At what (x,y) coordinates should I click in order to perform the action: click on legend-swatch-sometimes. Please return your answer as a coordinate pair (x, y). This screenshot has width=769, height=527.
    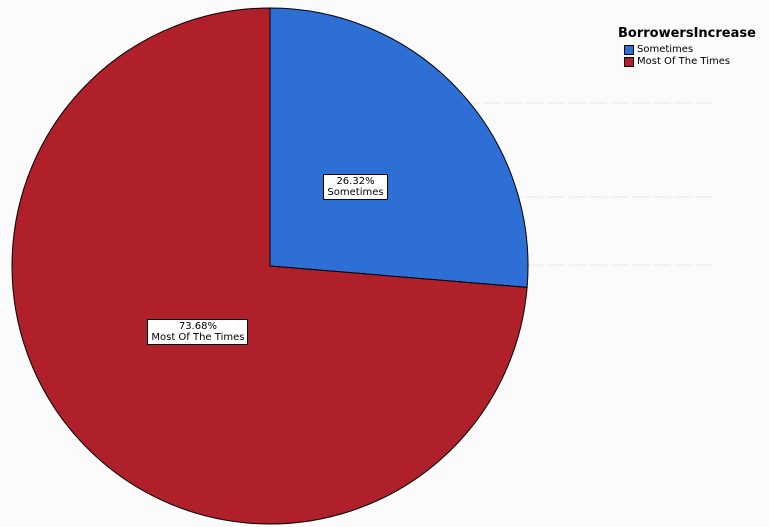
    Looking at the image, I should click on (629, 50).